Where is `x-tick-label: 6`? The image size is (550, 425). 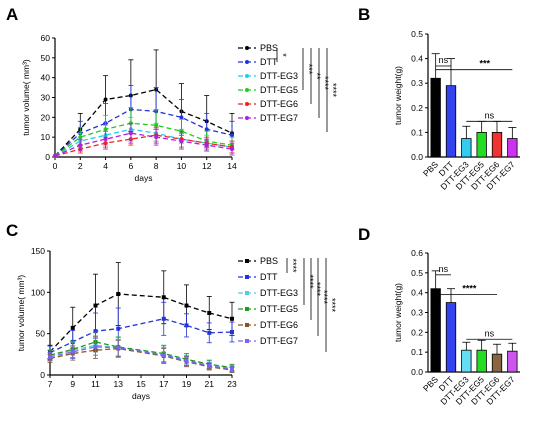
x-tick-label: 6 is located at coordinates (130, 166).